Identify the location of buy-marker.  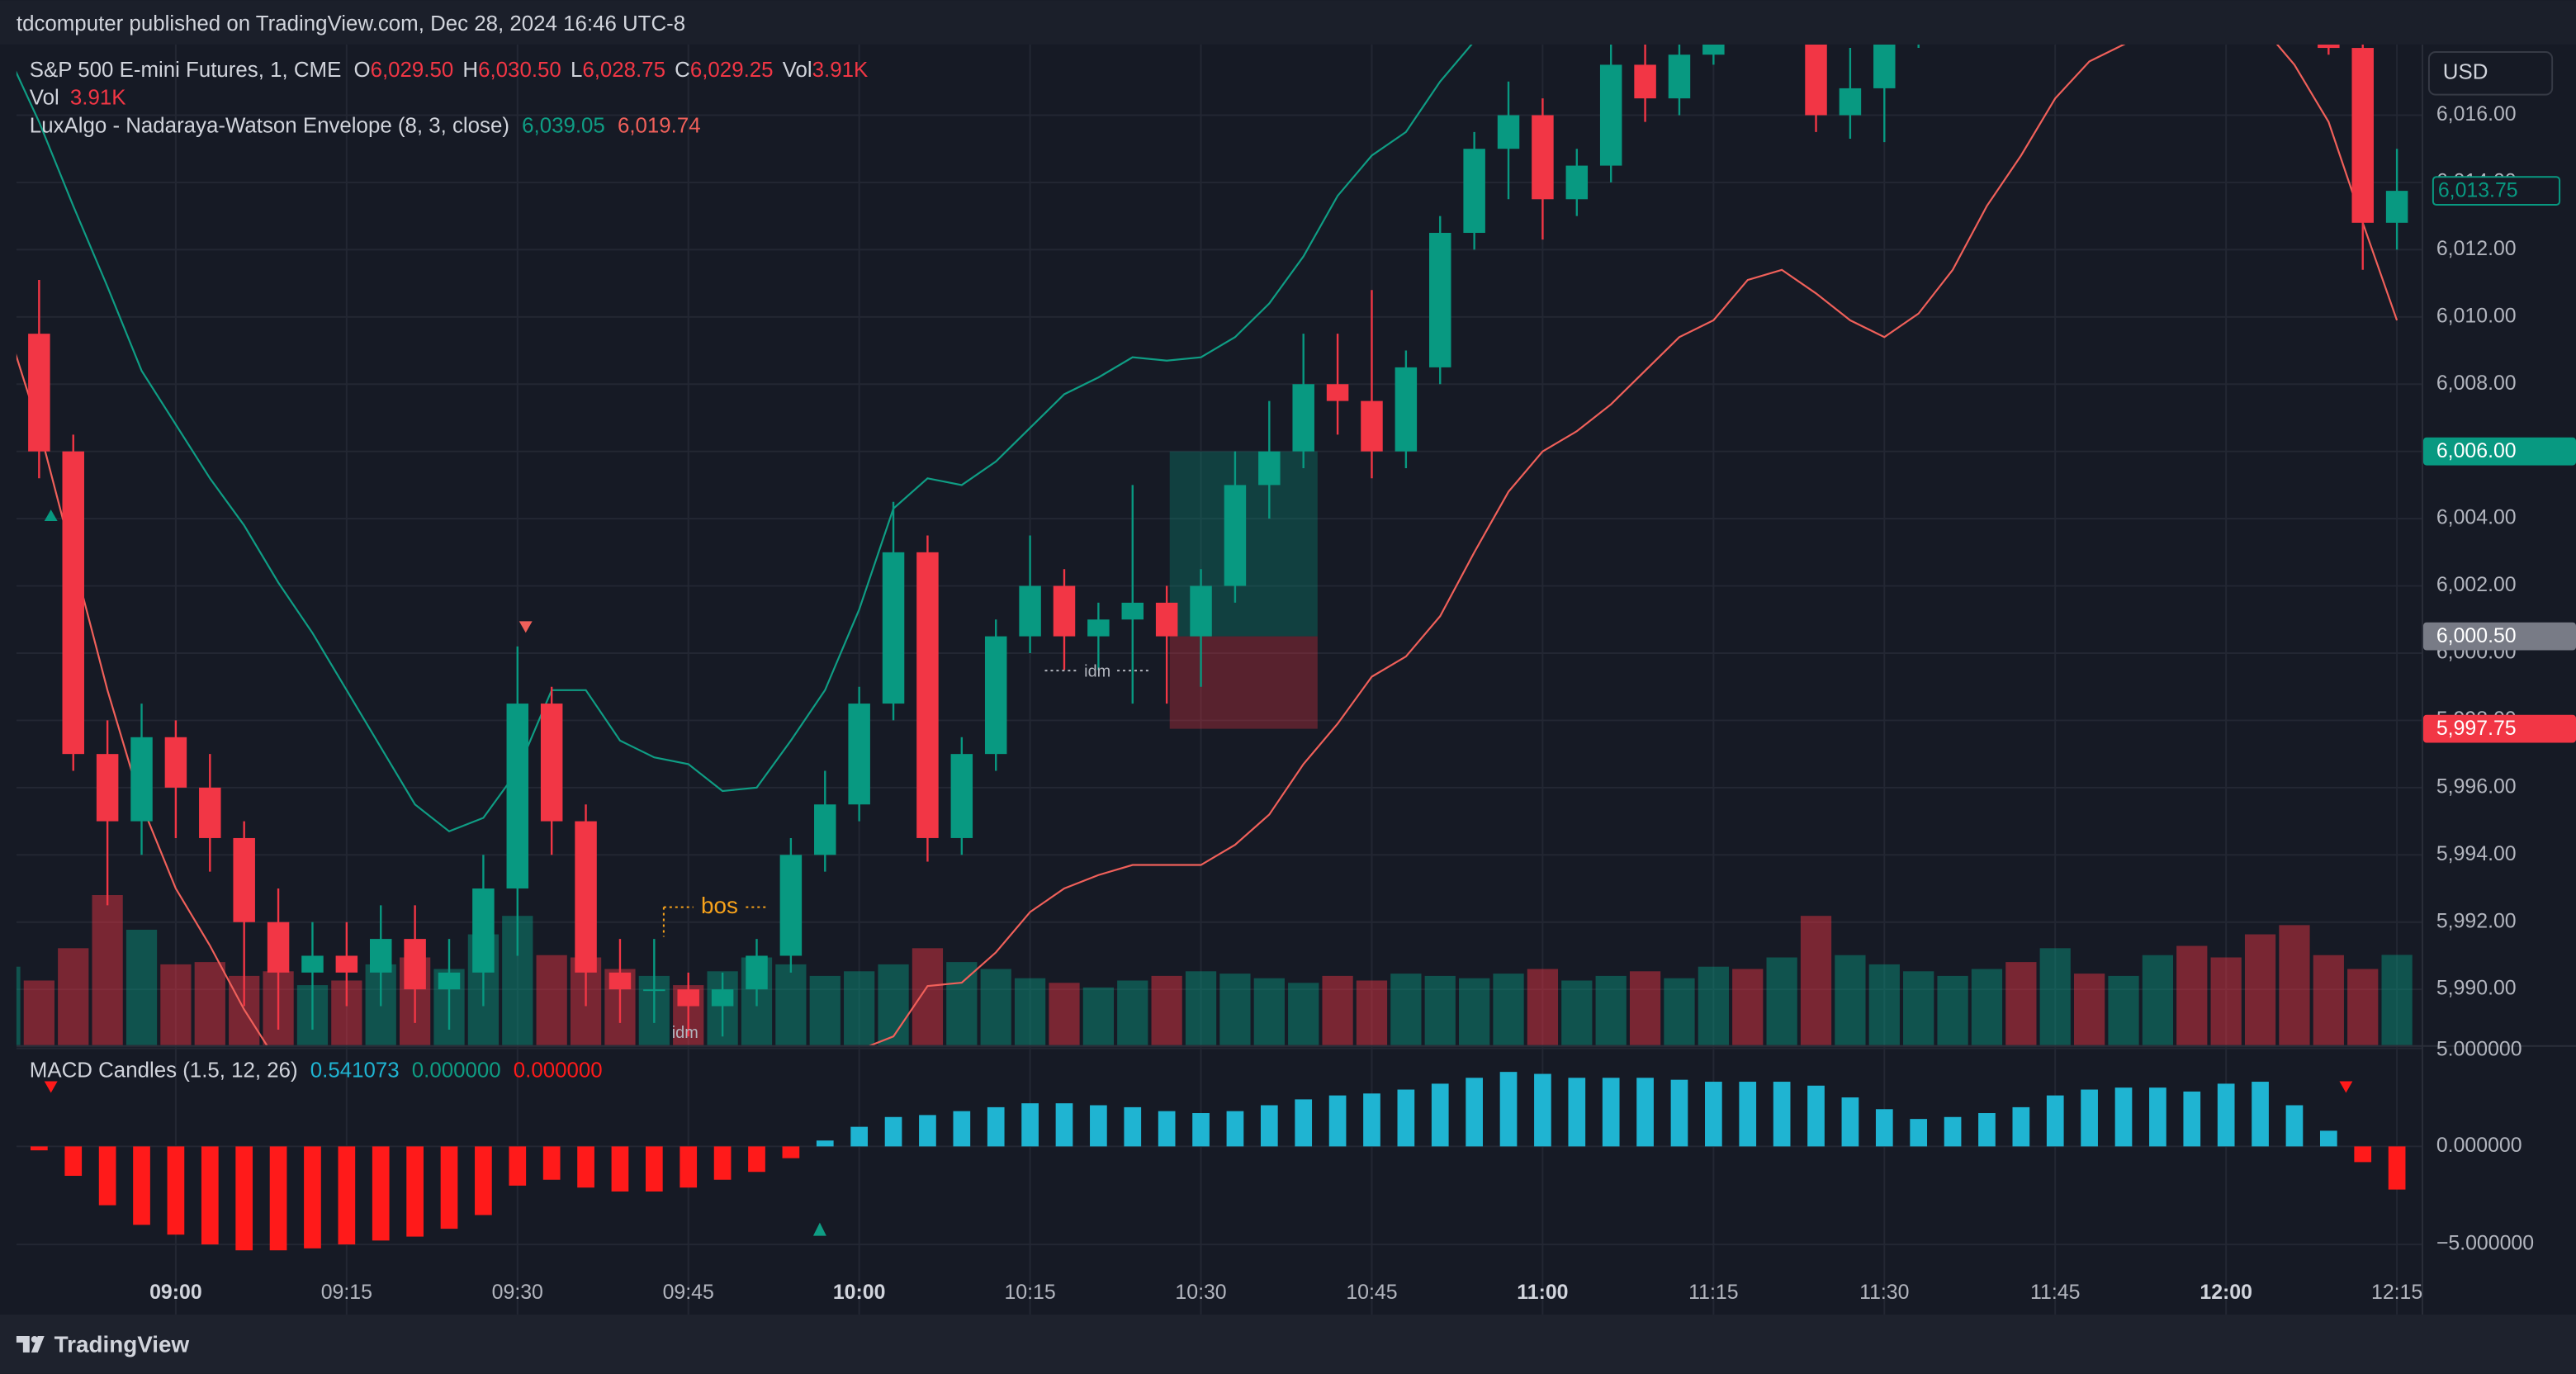
(51, 515).